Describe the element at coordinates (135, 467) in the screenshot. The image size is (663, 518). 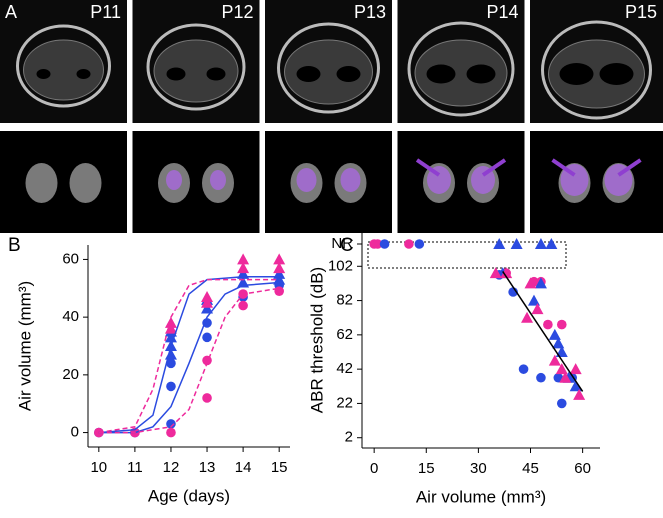
I see `x-tick-label: 11` at that location.